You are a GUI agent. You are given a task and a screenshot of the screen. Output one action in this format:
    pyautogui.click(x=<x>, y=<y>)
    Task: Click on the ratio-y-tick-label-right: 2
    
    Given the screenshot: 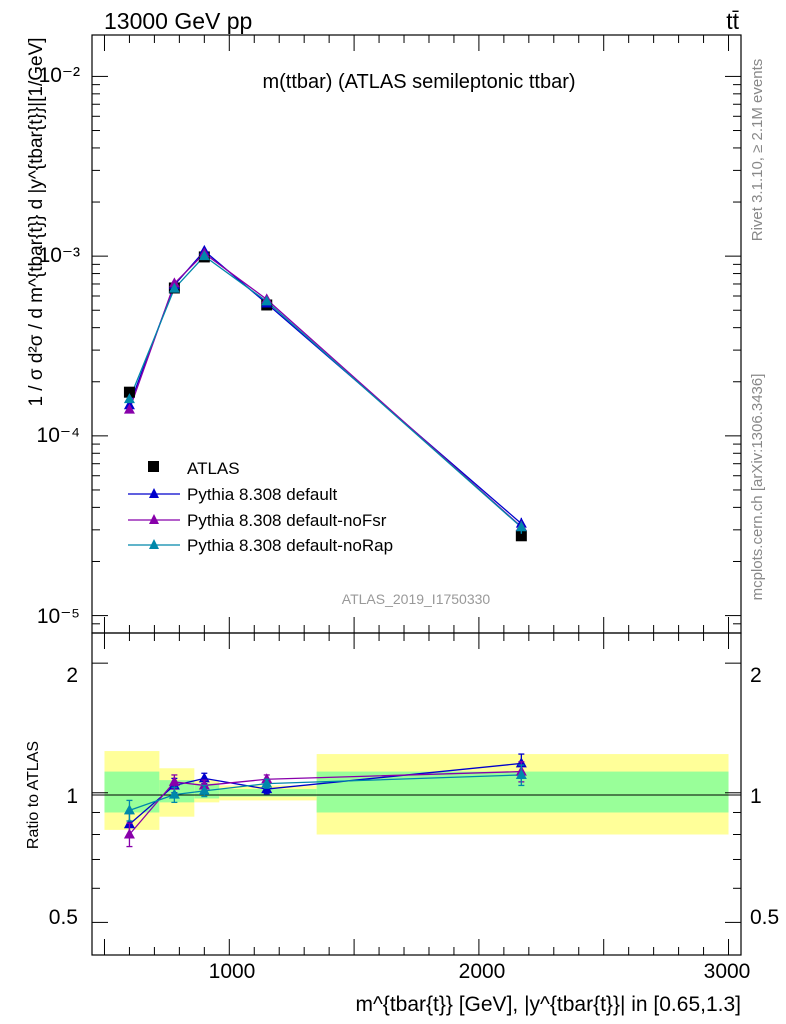 What is the action you would take?
    pyautogui.click(x=756, y=675)
    